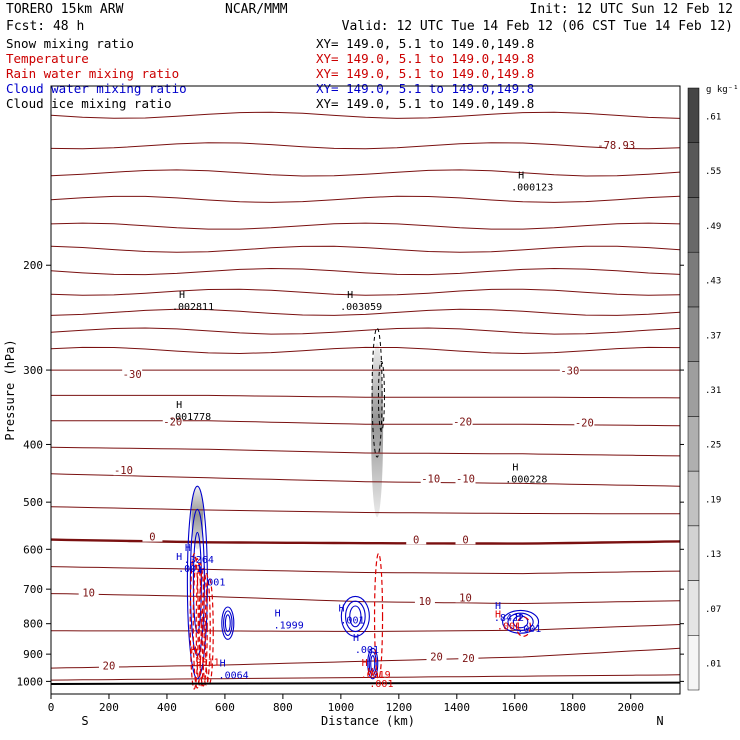 This screenshot has height=740, width=740. What do you see at coordinates (33, 502) in the screenshot?
I see `y-tick-label: 500` at bounding box center [33, 502].